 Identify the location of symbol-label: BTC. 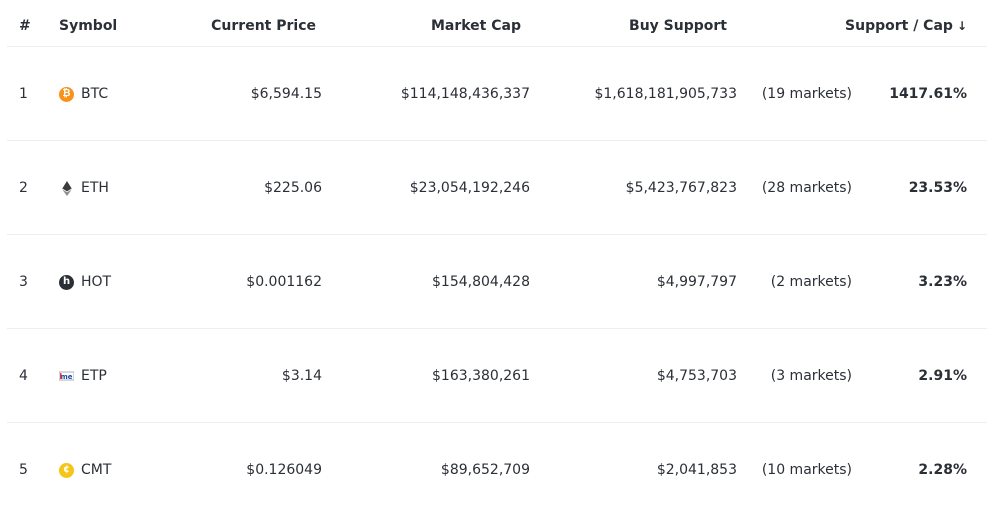
(95, 94).